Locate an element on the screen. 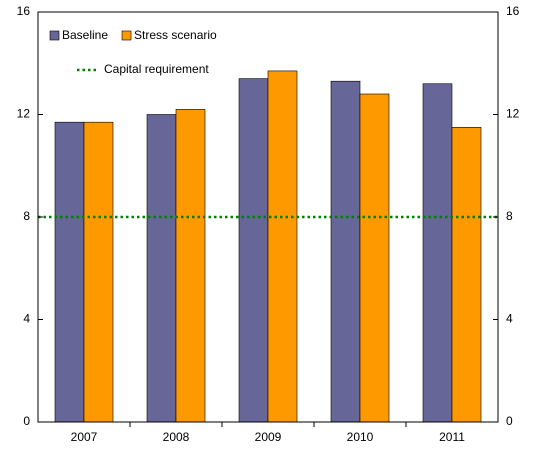  y2-tick-label: 12 is located at coordinates (513, 114).